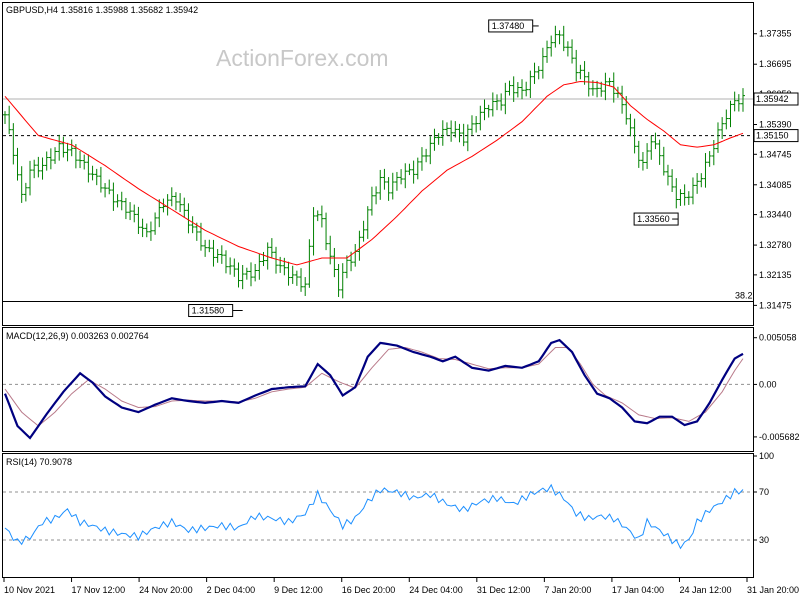  What do you see at coordinates (768, 384) in the screenshot?
I see `macd-tick-label: 0.00` at bounding box center [768, 384].